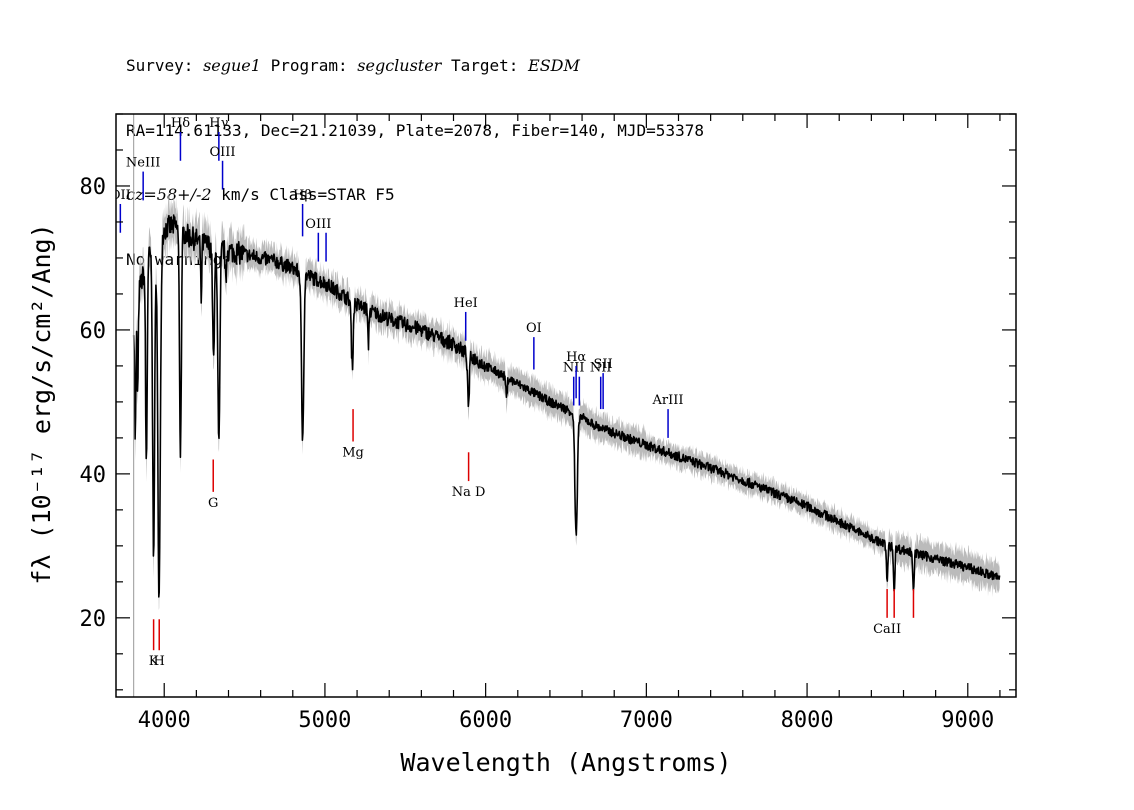  What do you see at coordinates (143, 163) in the screenshot?
I see `emission-line-label: NeIII` at bounding box center [143, 163].